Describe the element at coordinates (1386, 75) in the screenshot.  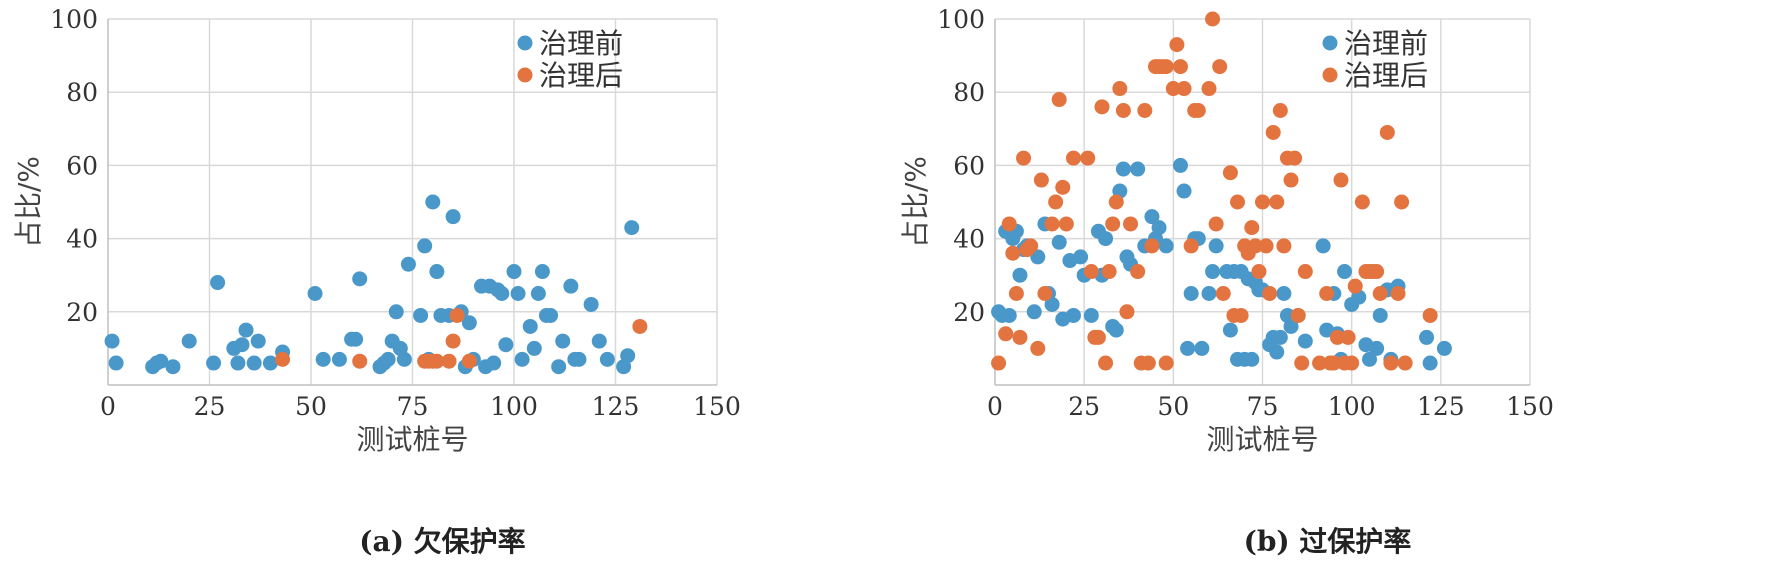
I see `legend-label: 治理后` at that location.